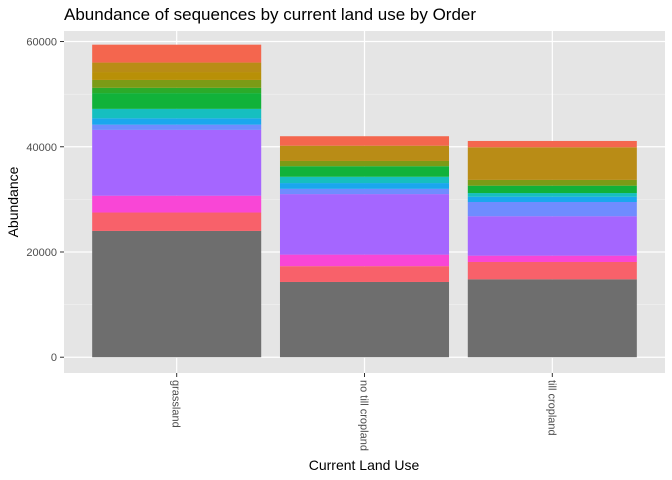 Image resolution: width=672 pixels, height=480 pixels. Describe the element at coordinates (41, 148) in the screenshot. I see `y-tick-label: 40000` at that location.